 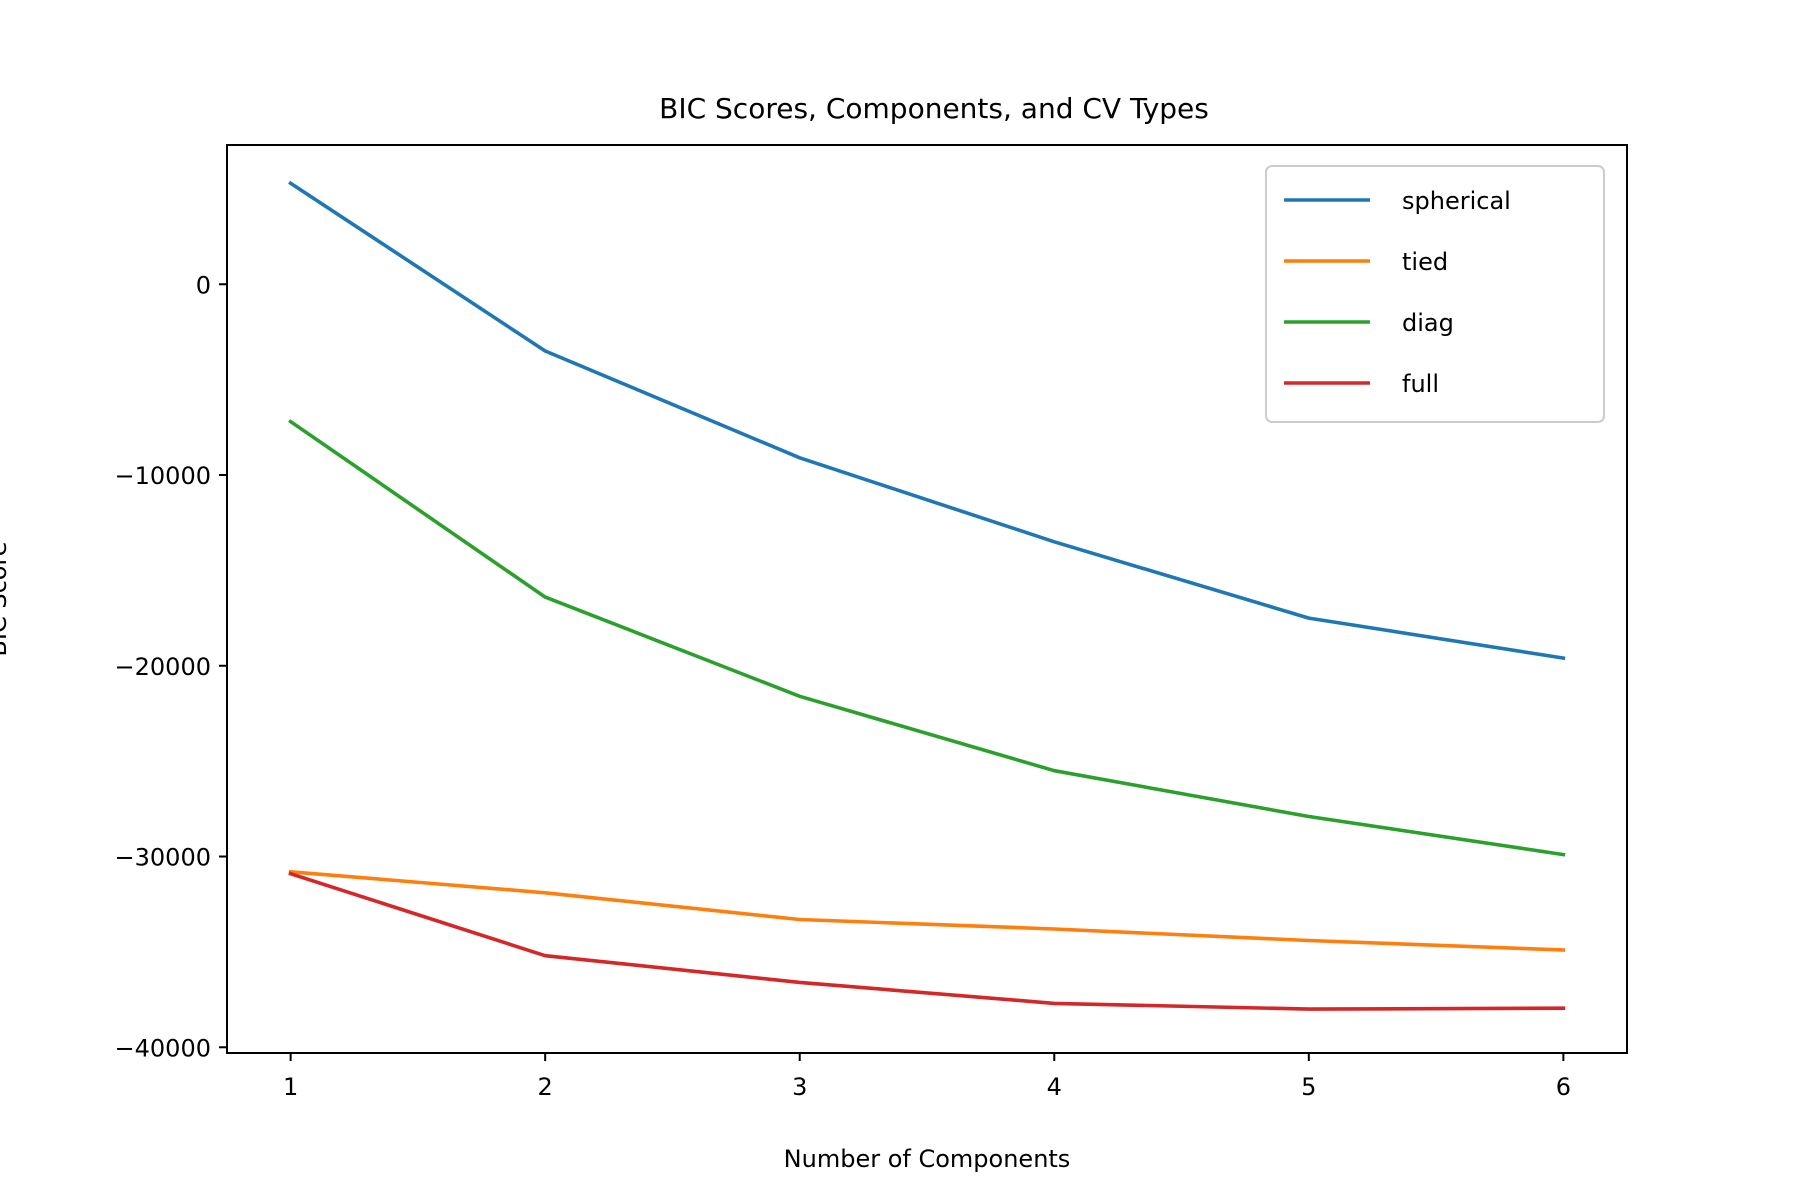 I want to click on y-tick-label: −30000, so click(x=163, y=858).